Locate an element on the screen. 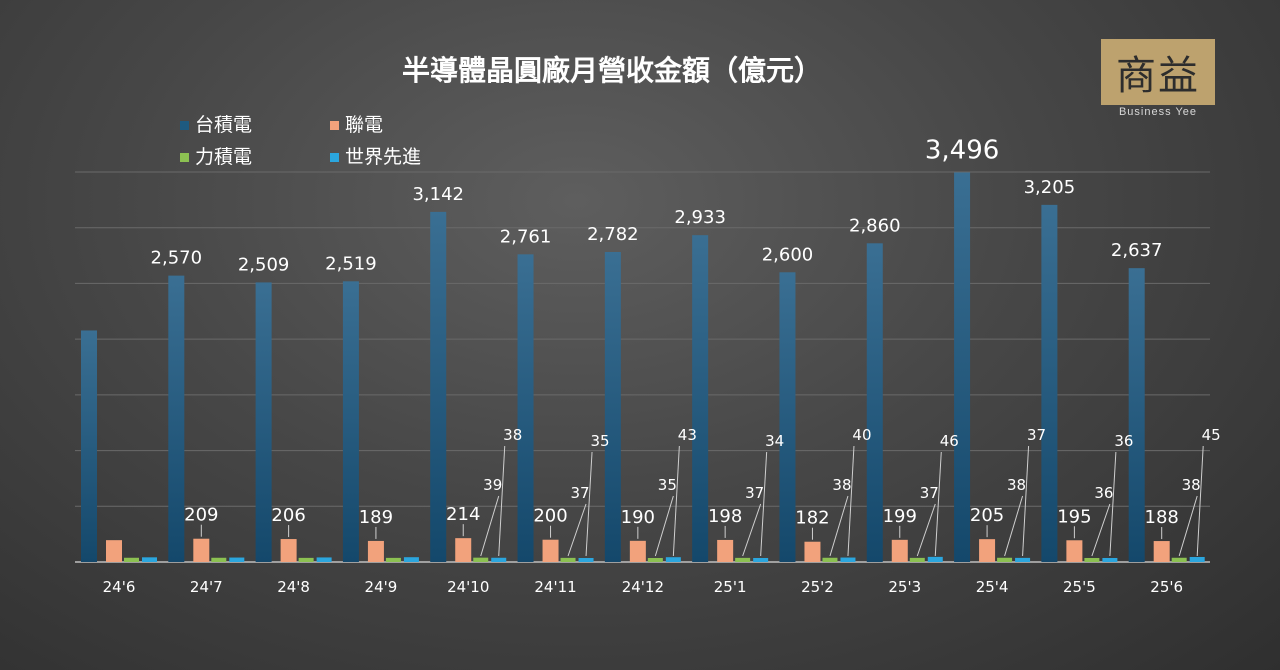  legend-label: 台積電 is located at coordinates (223, 125).